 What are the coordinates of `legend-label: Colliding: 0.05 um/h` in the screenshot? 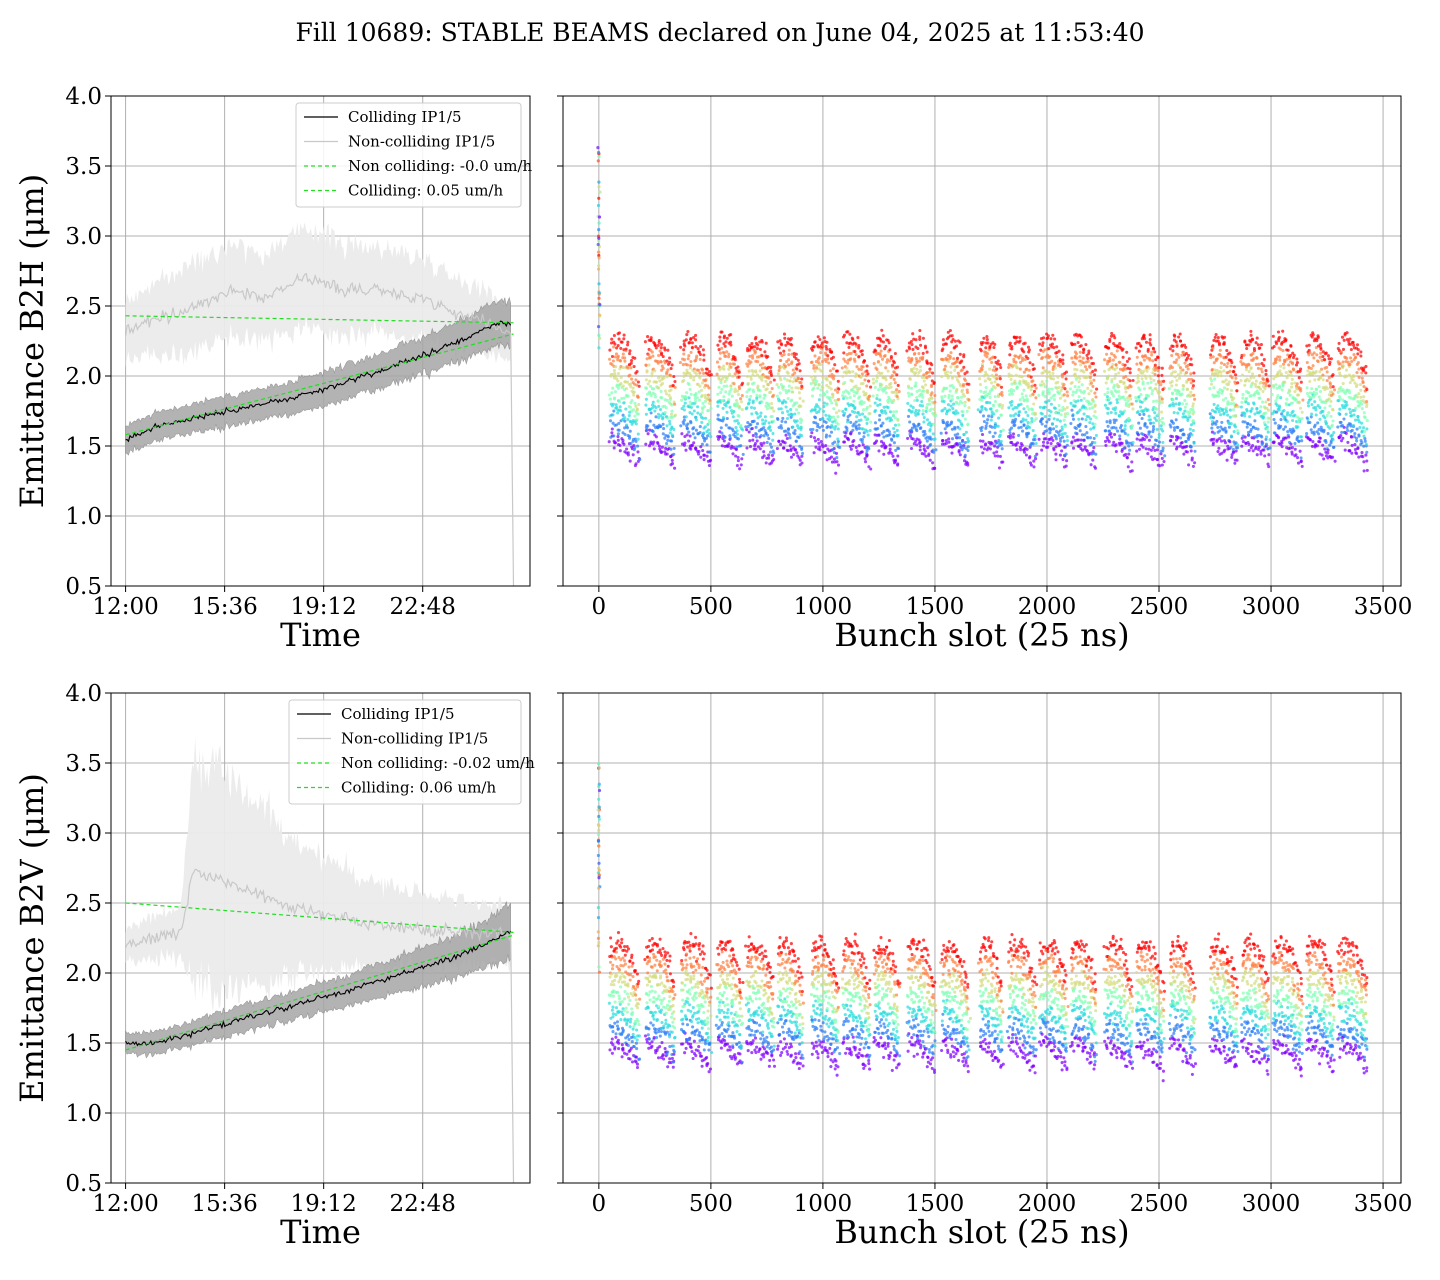 It's located at (425, 191).